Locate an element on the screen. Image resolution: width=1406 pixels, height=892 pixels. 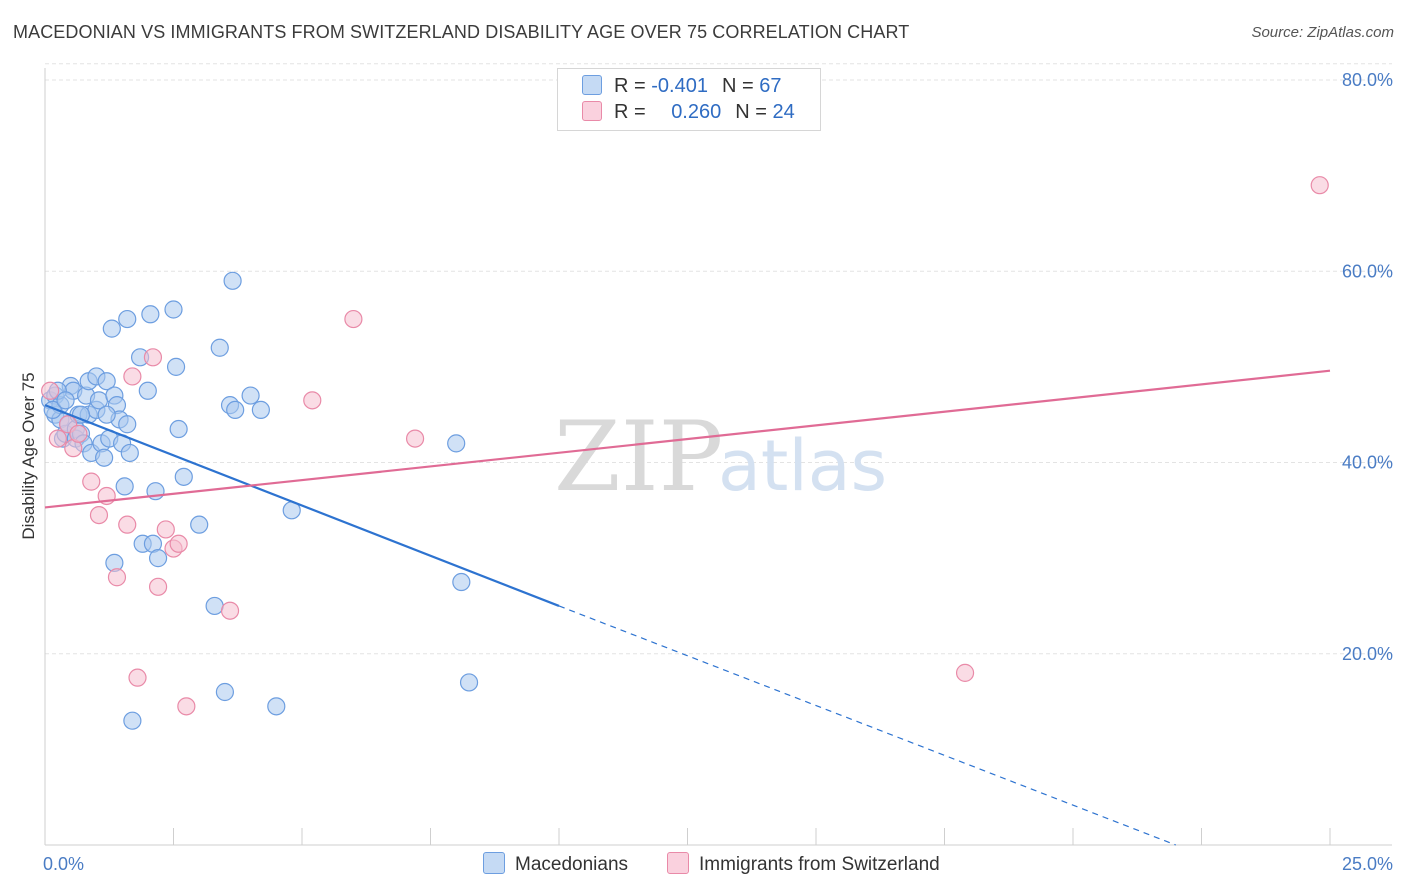
bottom-legend-macedonians: Macedonians is located at coordinates (555, 864).